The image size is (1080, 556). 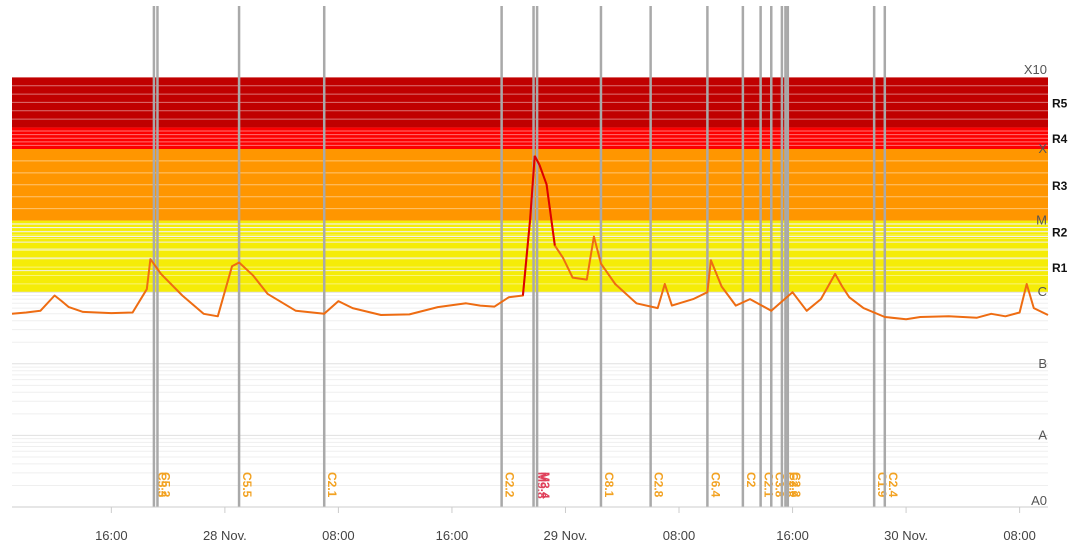 I want to click on flare-marker-label: C2.4, so click(x=893, y=485).